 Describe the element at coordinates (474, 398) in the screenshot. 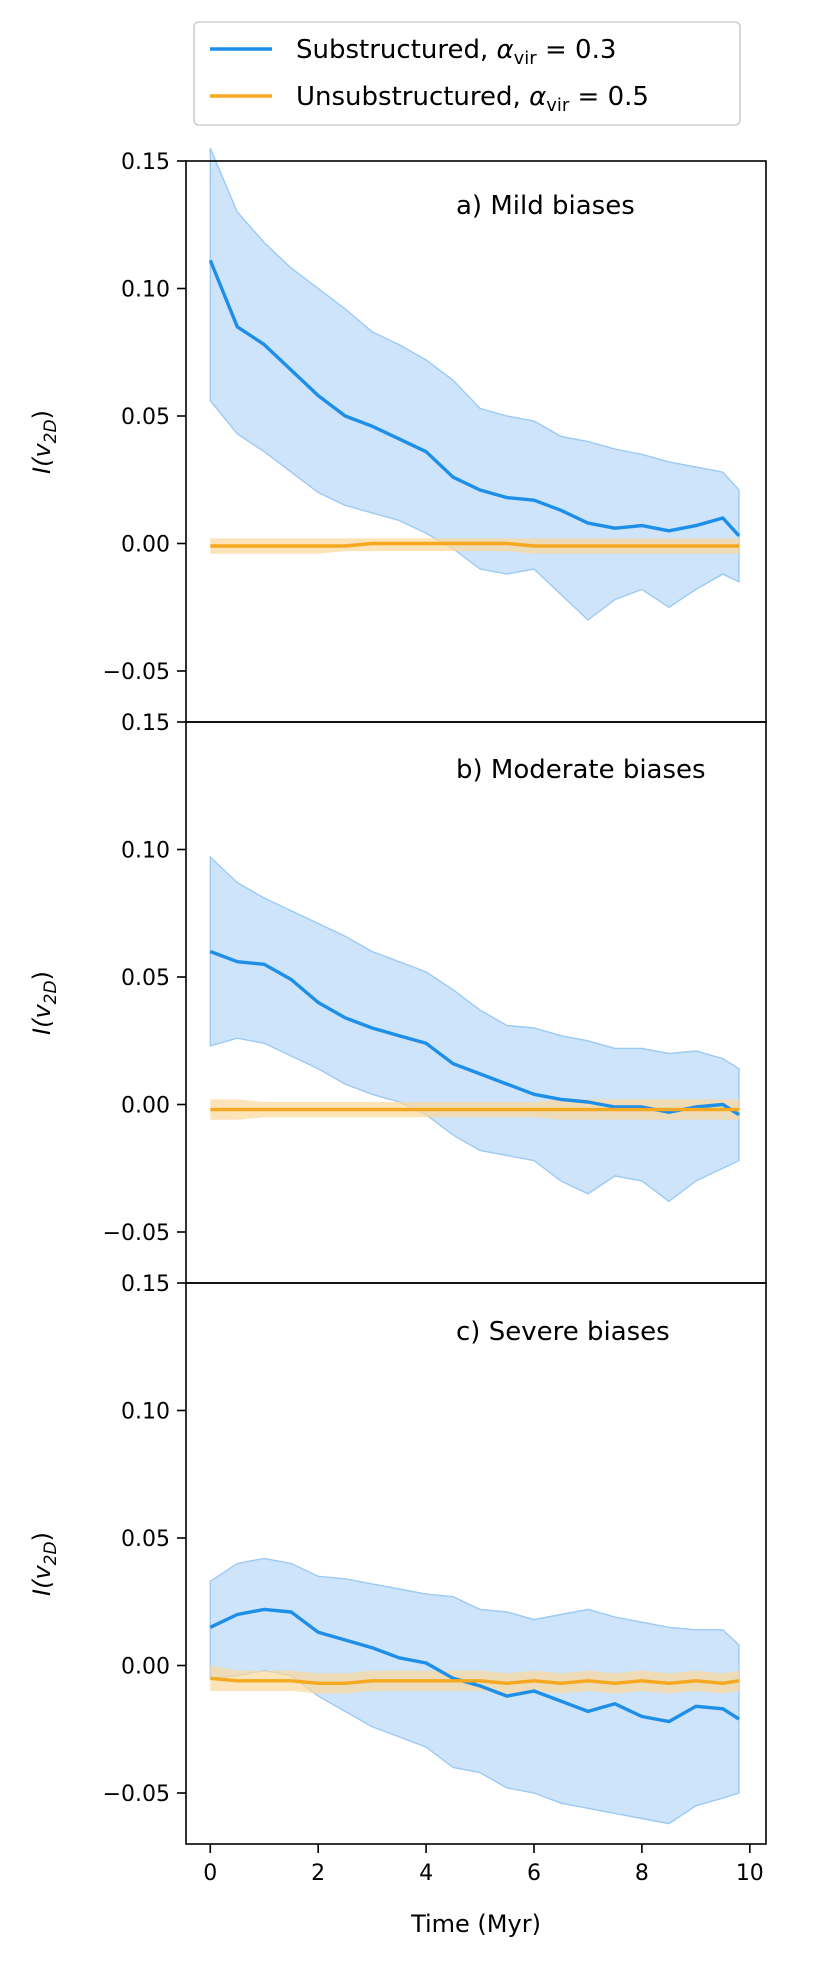

I see `substructured-line-a` at that location.